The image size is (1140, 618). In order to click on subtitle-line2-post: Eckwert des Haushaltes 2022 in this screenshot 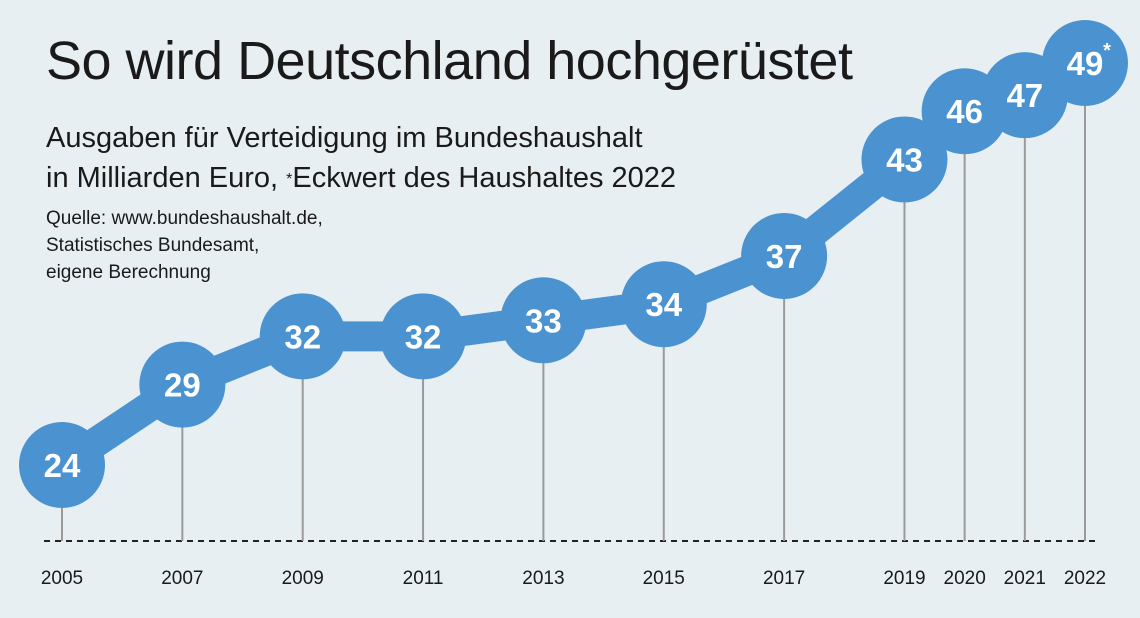, I will do `click(484, 178)`.